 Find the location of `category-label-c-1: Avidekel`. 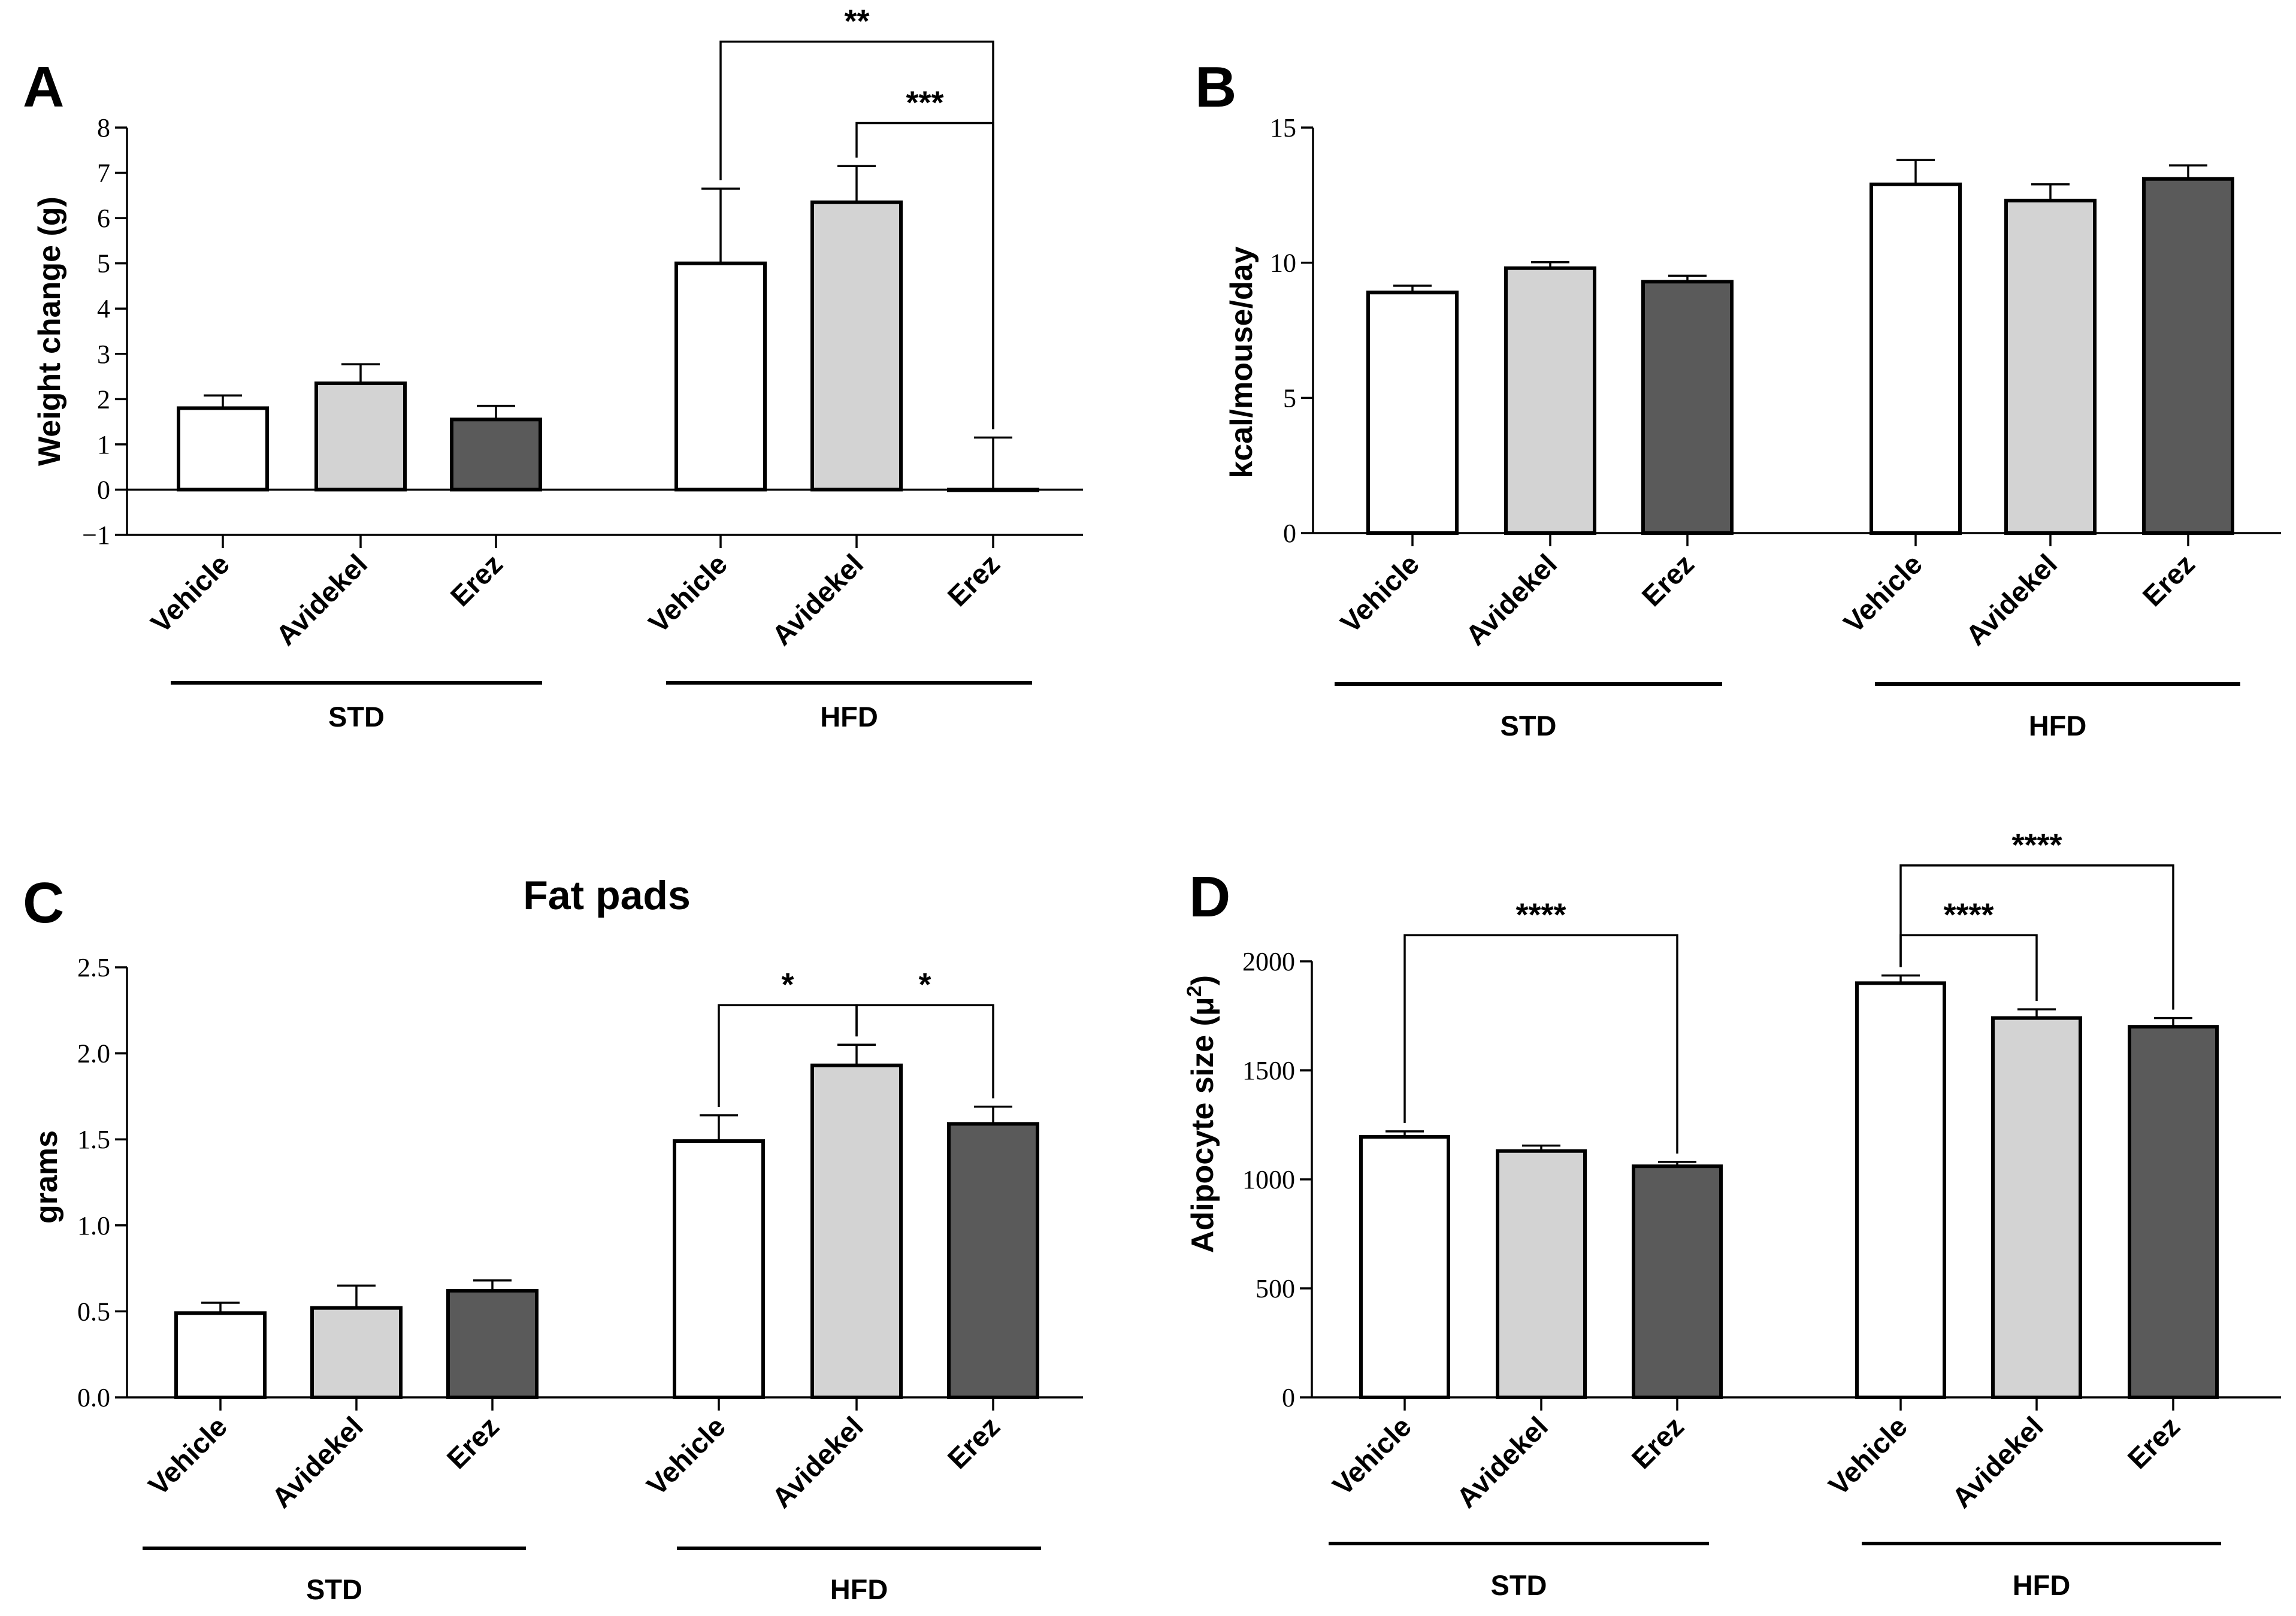

category-label-c-1: Avidekel is located at coordinates (317, 1462).